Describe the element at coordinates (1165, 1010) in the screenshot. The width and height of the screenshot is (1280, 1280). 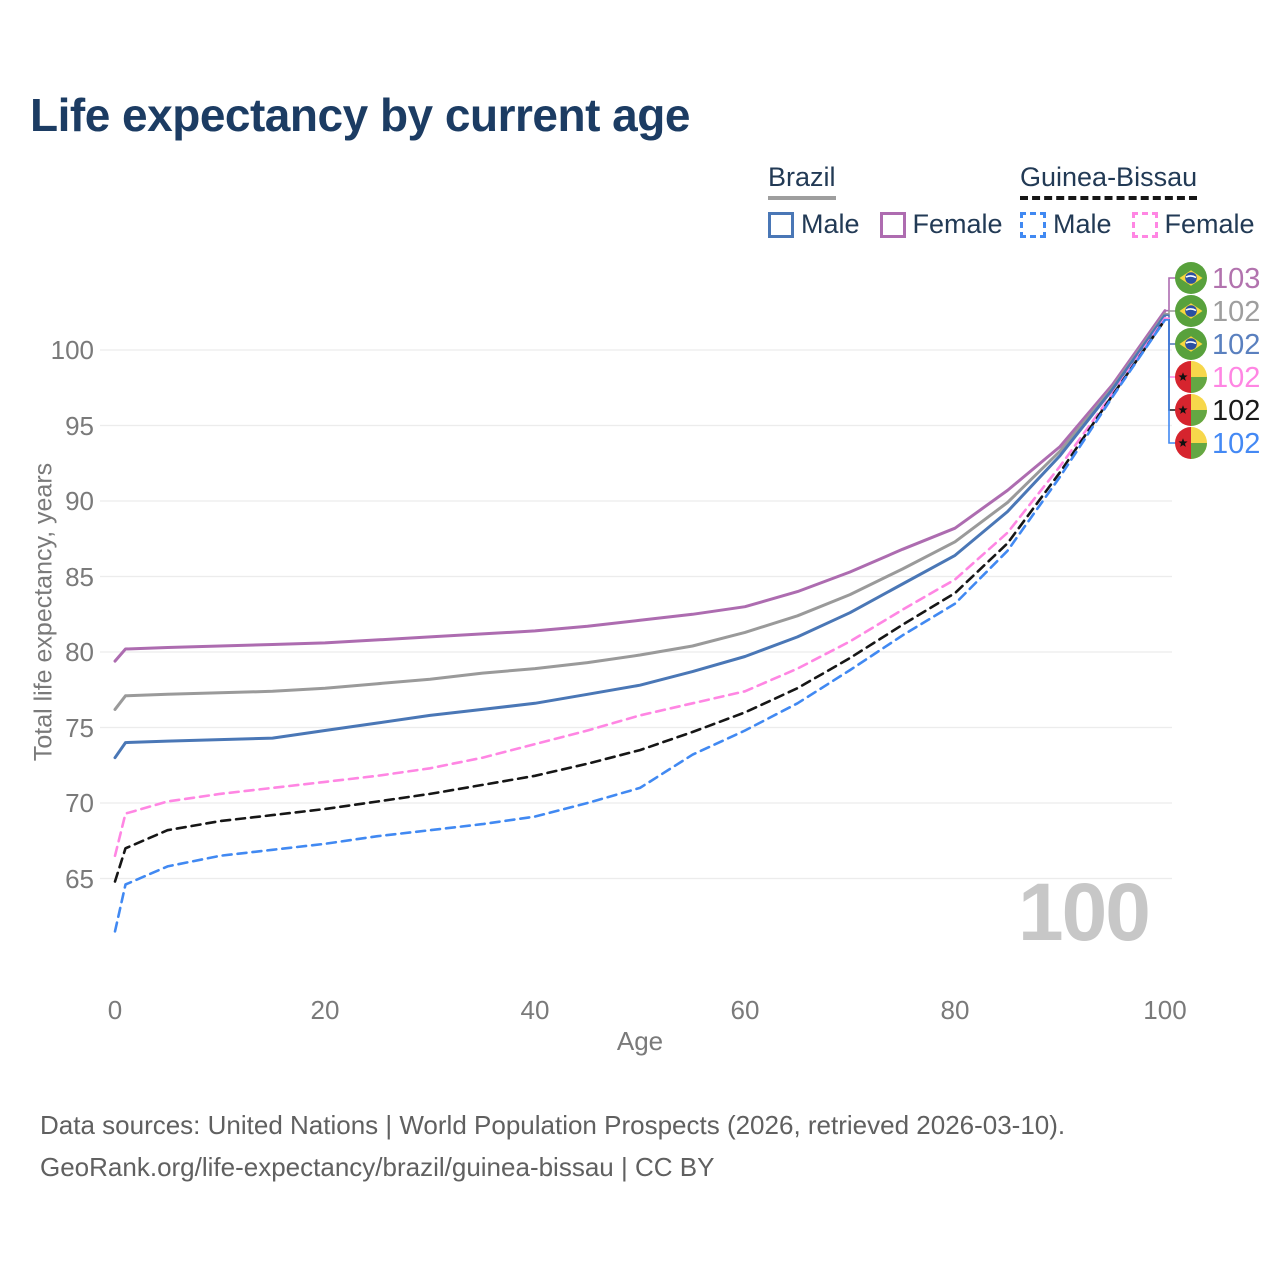
I see `x-tick-label-100: 100` at that location.